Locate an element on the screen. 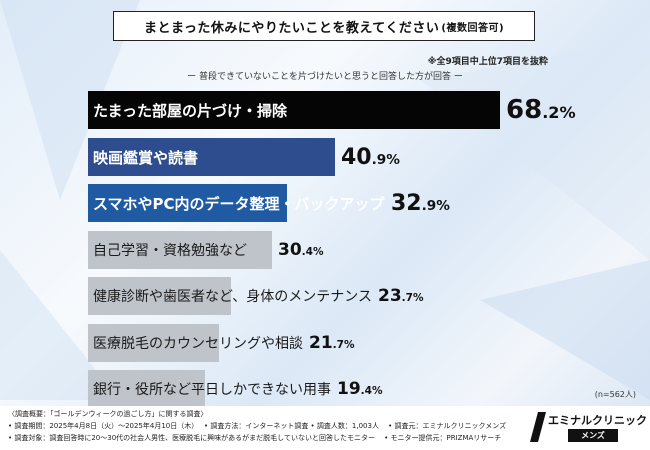  data-label: 30.4% is located at coordinates (301, 250).